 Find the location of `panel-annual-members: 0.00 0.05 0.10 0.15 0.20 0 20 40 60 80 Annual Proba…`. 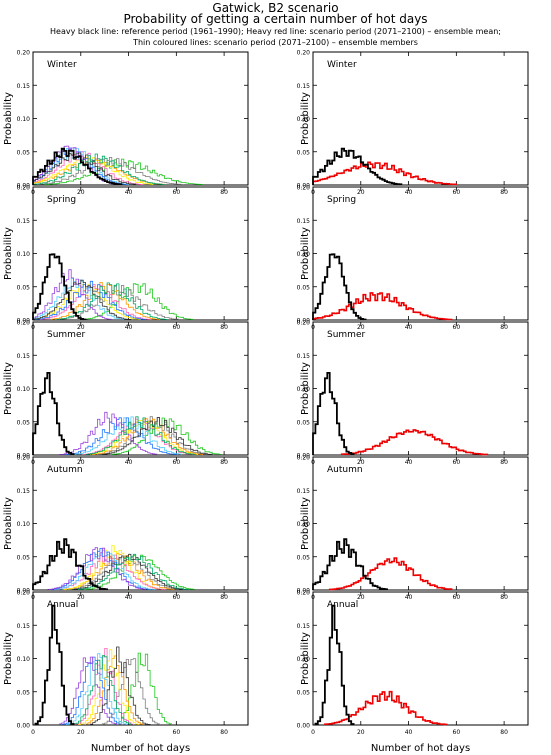

panel-annual-members: 0.00 0.05 0.10 0.15 0.20 0 20 40 60 80 Annual Proba… is located at coordinates (126, 663).